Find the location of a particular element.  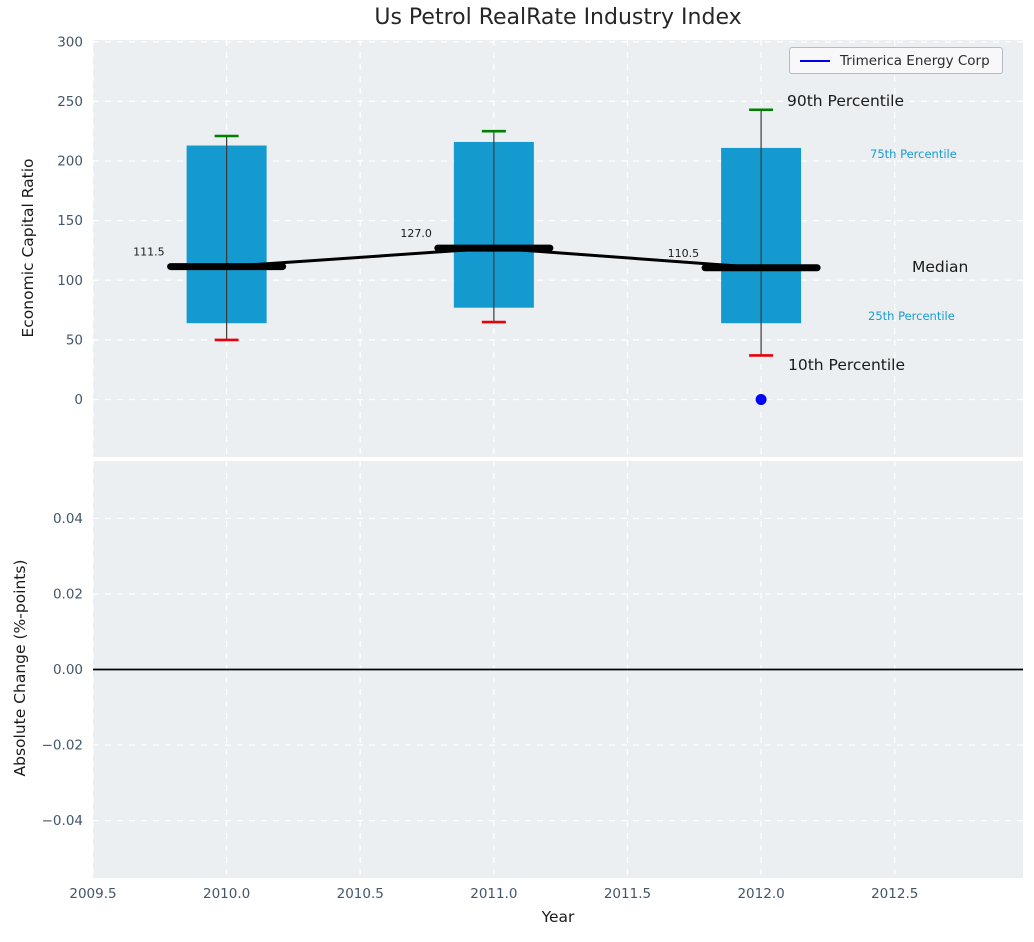

top-y-tick-label: 100 is located at coordinates (70, 281).